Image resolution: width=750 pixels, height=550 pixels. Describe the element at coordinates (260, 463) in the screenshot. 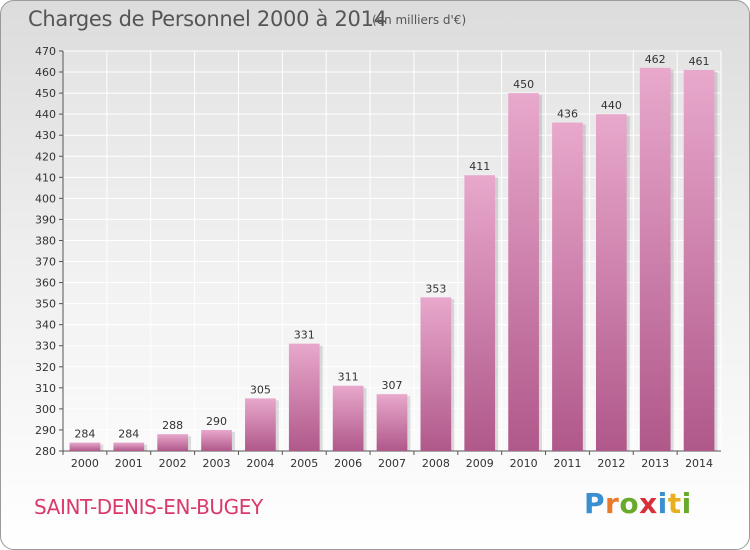

I see `x-tick-label: 2004` at that location.